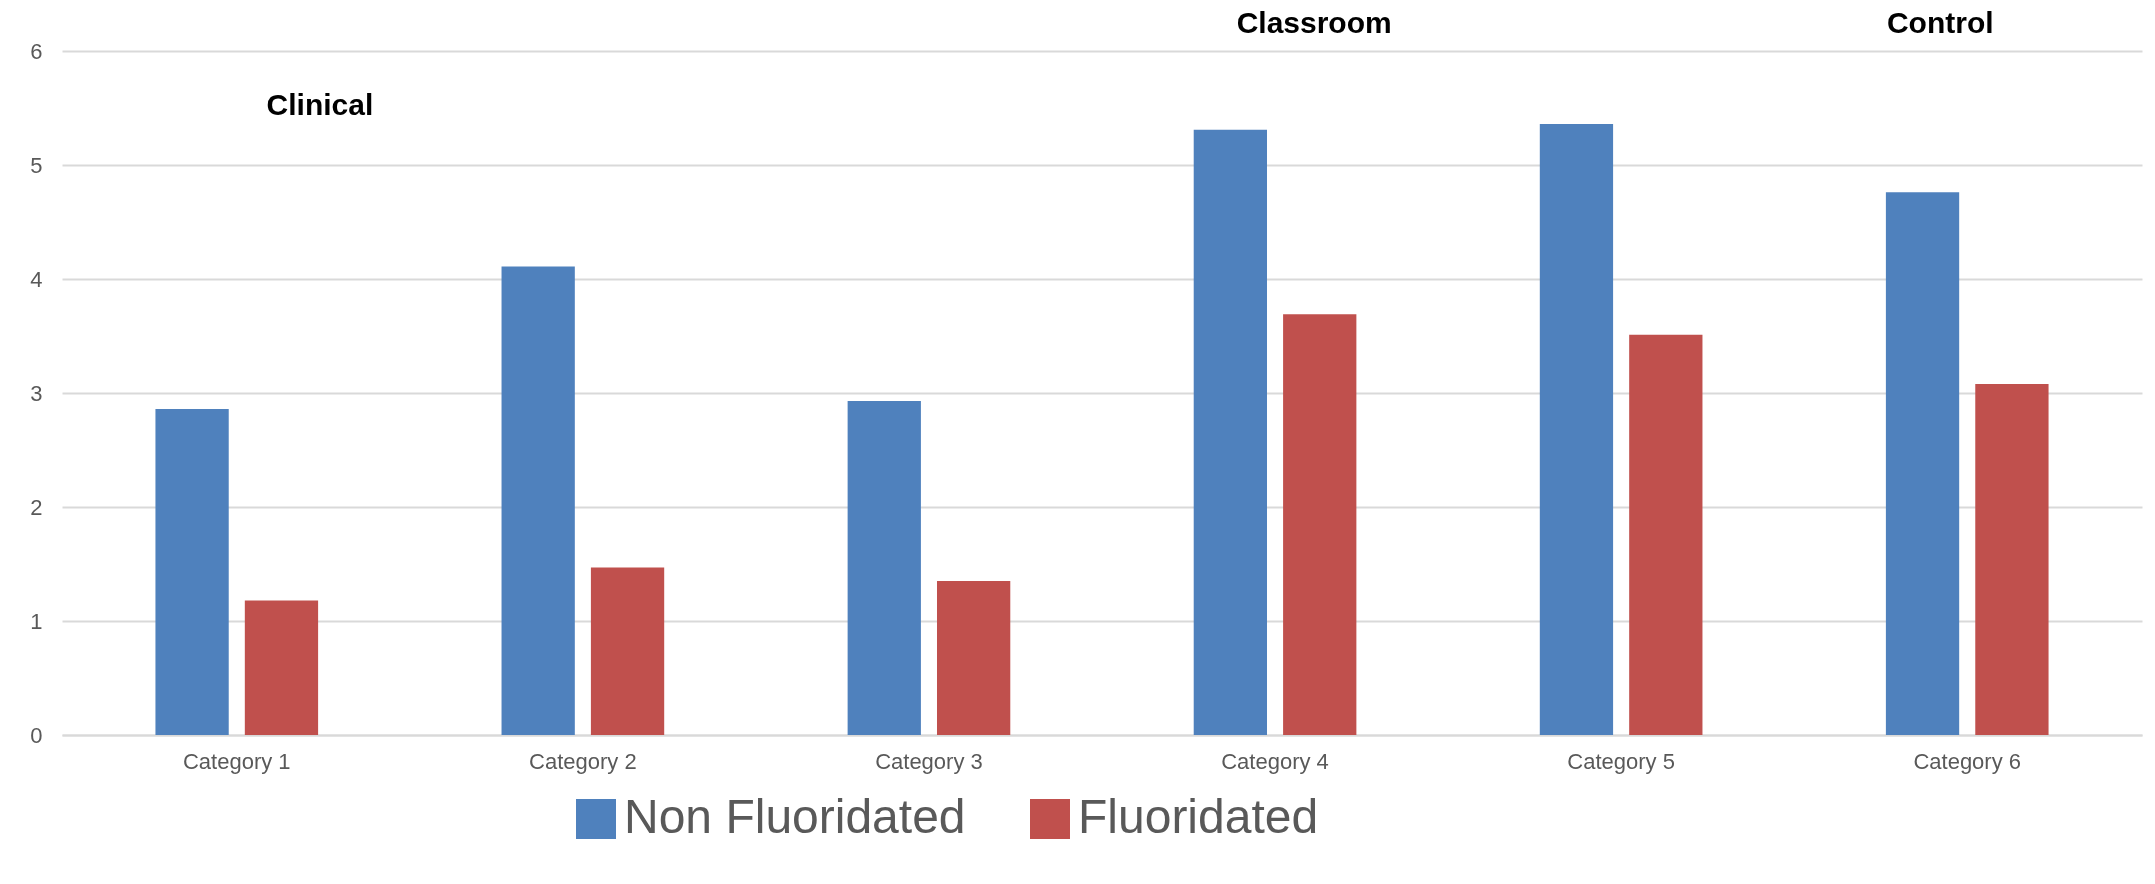 The image size is (2155, 884). I want to click on y-tick-label: 4, so click(36, 279).